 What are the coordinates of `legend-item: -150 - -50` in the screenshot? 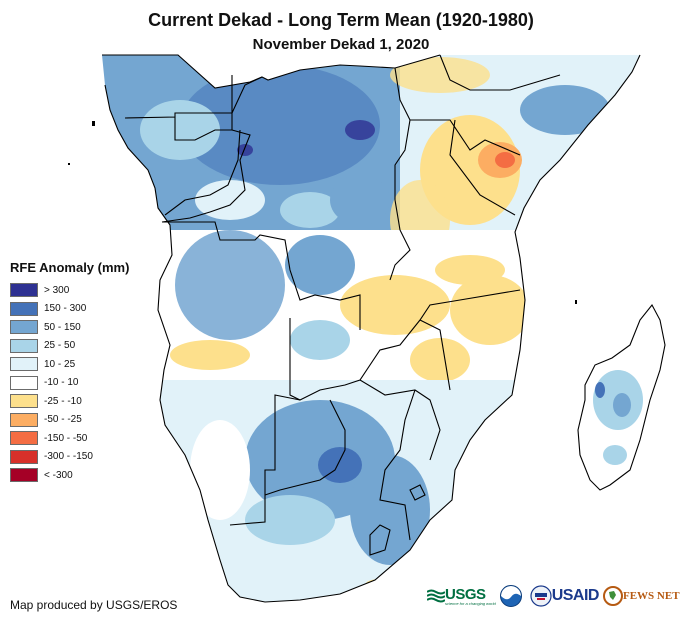 It's located at (69, 438).